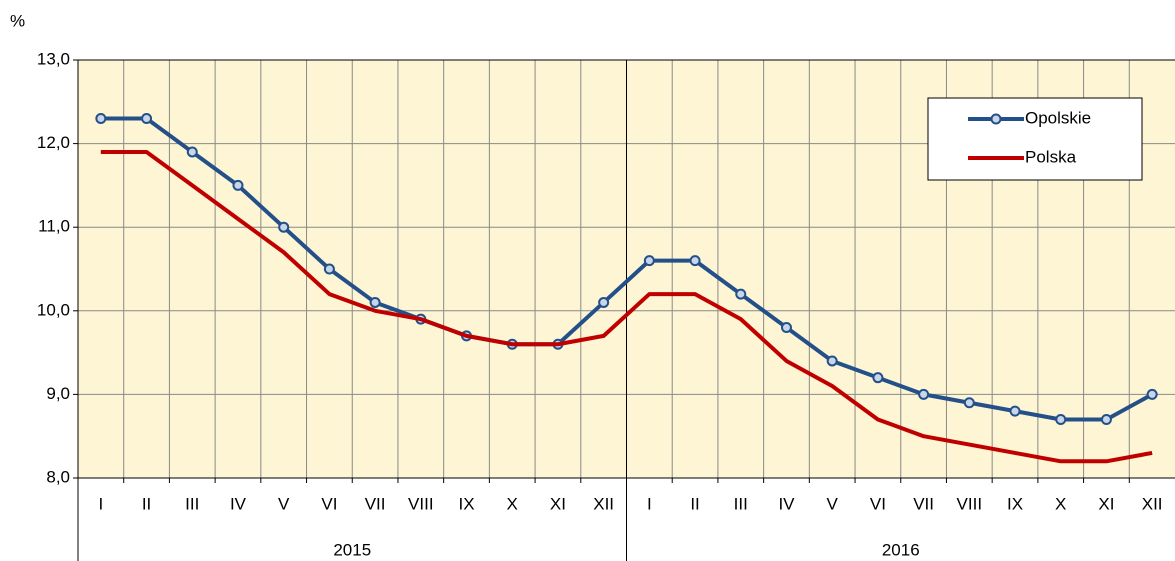 The image size is (1175, 561). I want to click on y-axis-label: %, so click(17, 20).